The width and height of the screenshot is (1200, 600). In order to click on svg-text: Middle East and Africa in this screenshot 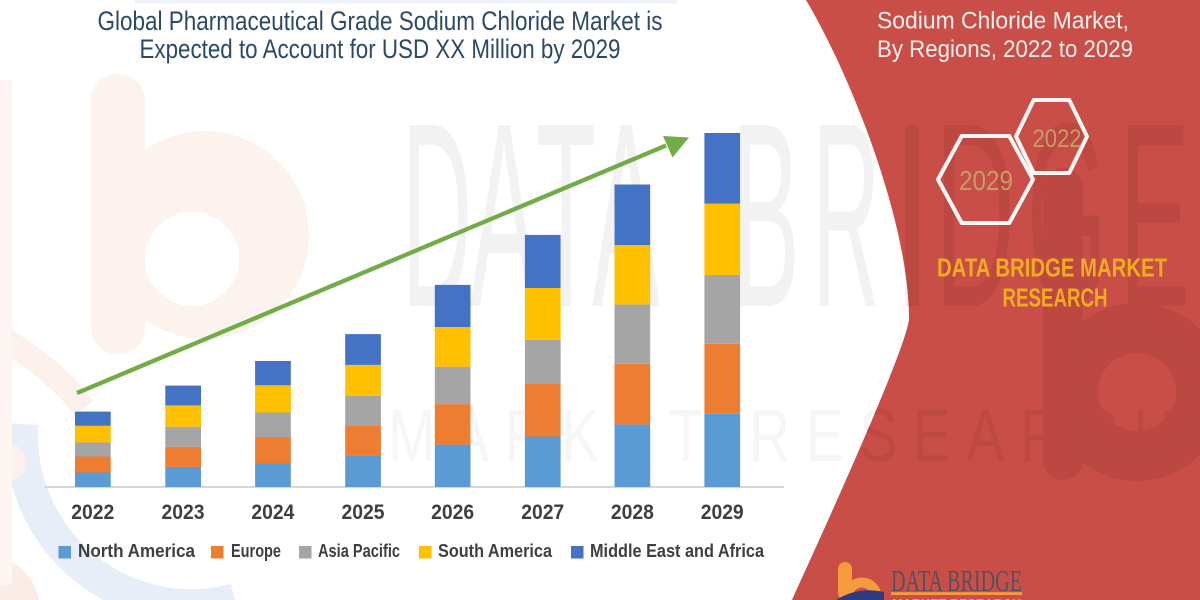, I will do `click(677, 551)`.